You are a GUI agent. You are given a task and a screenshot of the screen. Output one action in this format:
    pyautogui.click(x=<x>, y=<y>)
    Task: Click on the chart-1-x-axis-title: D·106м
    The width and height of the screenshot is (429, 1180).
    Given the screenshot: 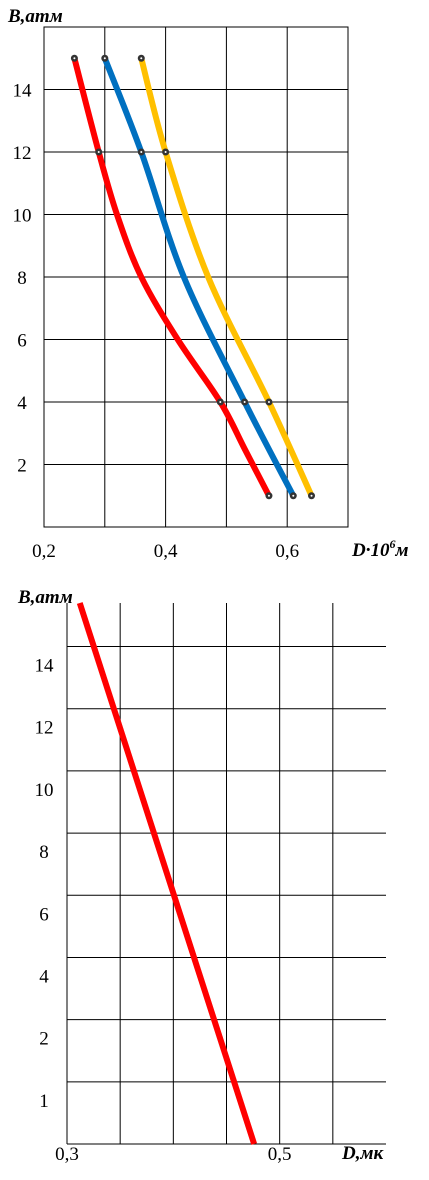 What is the action you would take?
    pyautogui.click(x=380, y=549)
    